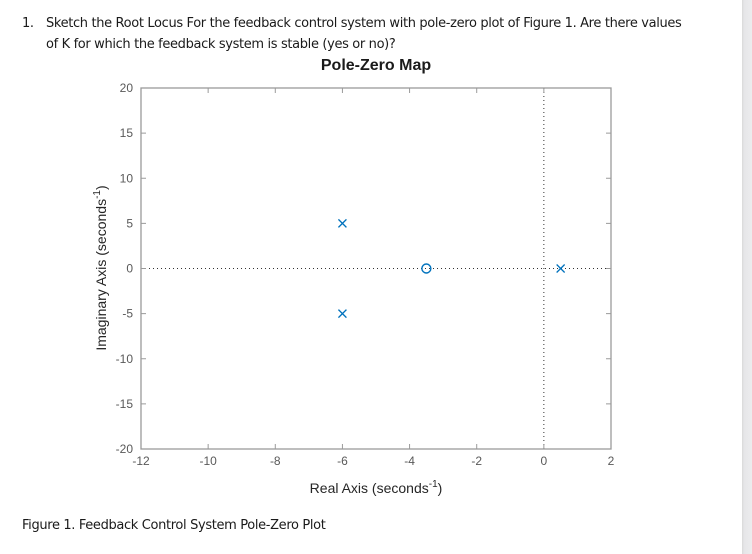 The height and width of the screenshot is (554, 752). What do you see at coordinates (125, 404) in the screenshot?
I see `y-tick-label: -15` at bounding box center [125, 404].